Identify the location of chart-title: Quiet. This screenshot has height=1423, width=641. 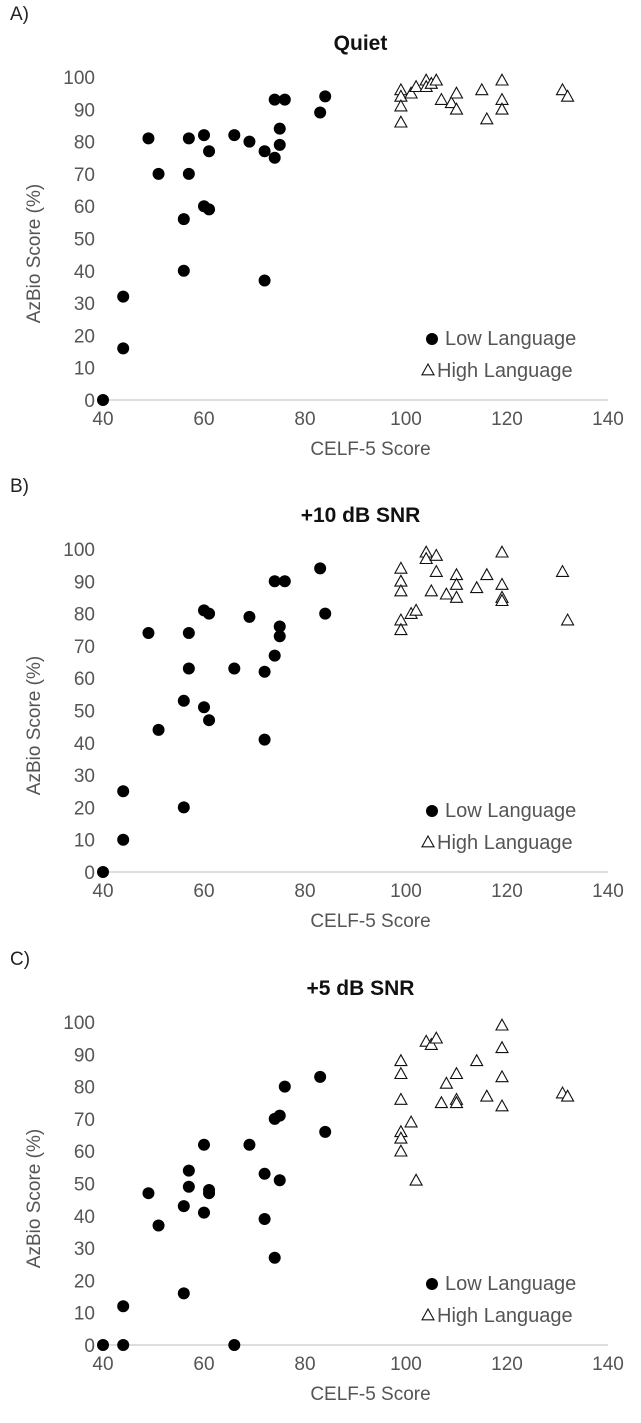
(361, 43).